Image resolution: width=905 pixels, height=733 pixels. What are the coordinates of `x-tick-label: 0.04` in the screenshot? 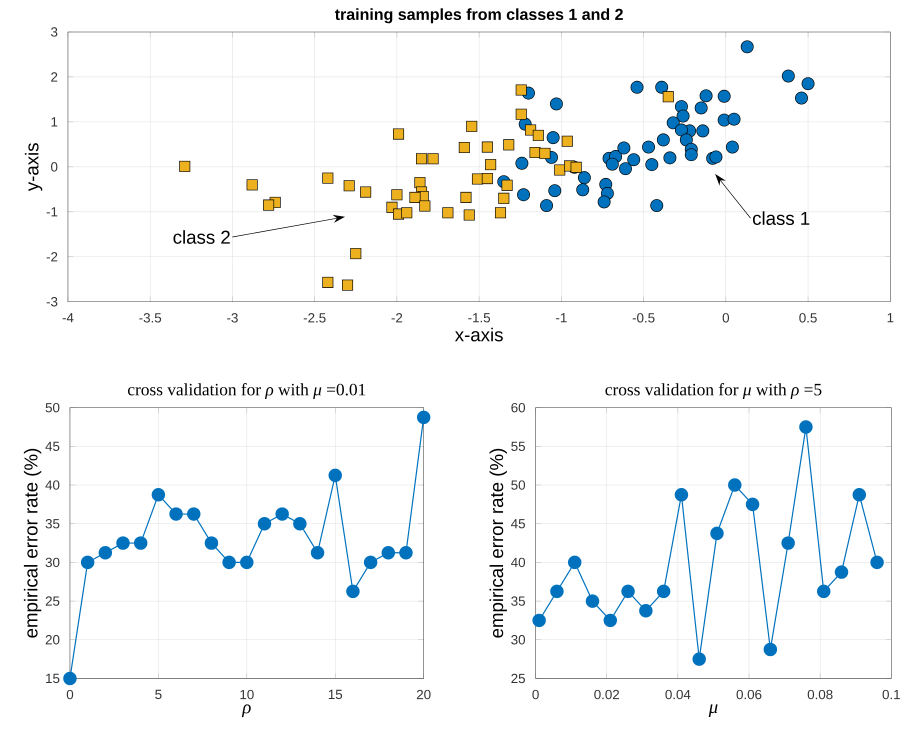 It's located at (677, 695).